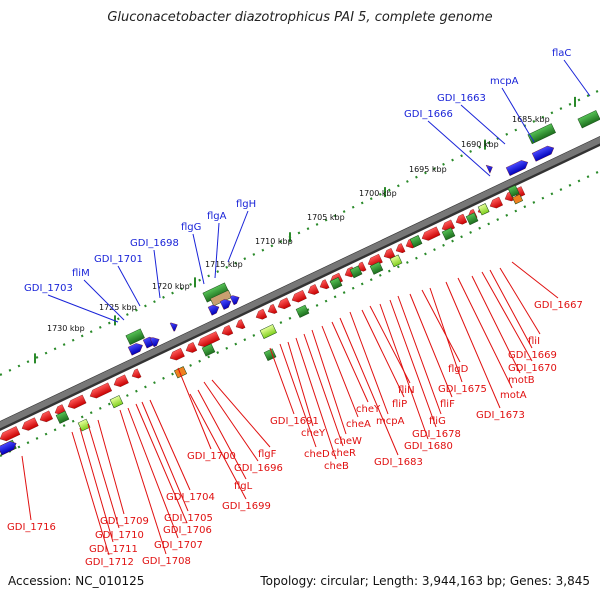 The width and height of the screenshot is (600, 600). Describe the element at coordinates (224, 264) in the screenshot. I see `scale-label-kbp1715: 1715 kbp` at that location.